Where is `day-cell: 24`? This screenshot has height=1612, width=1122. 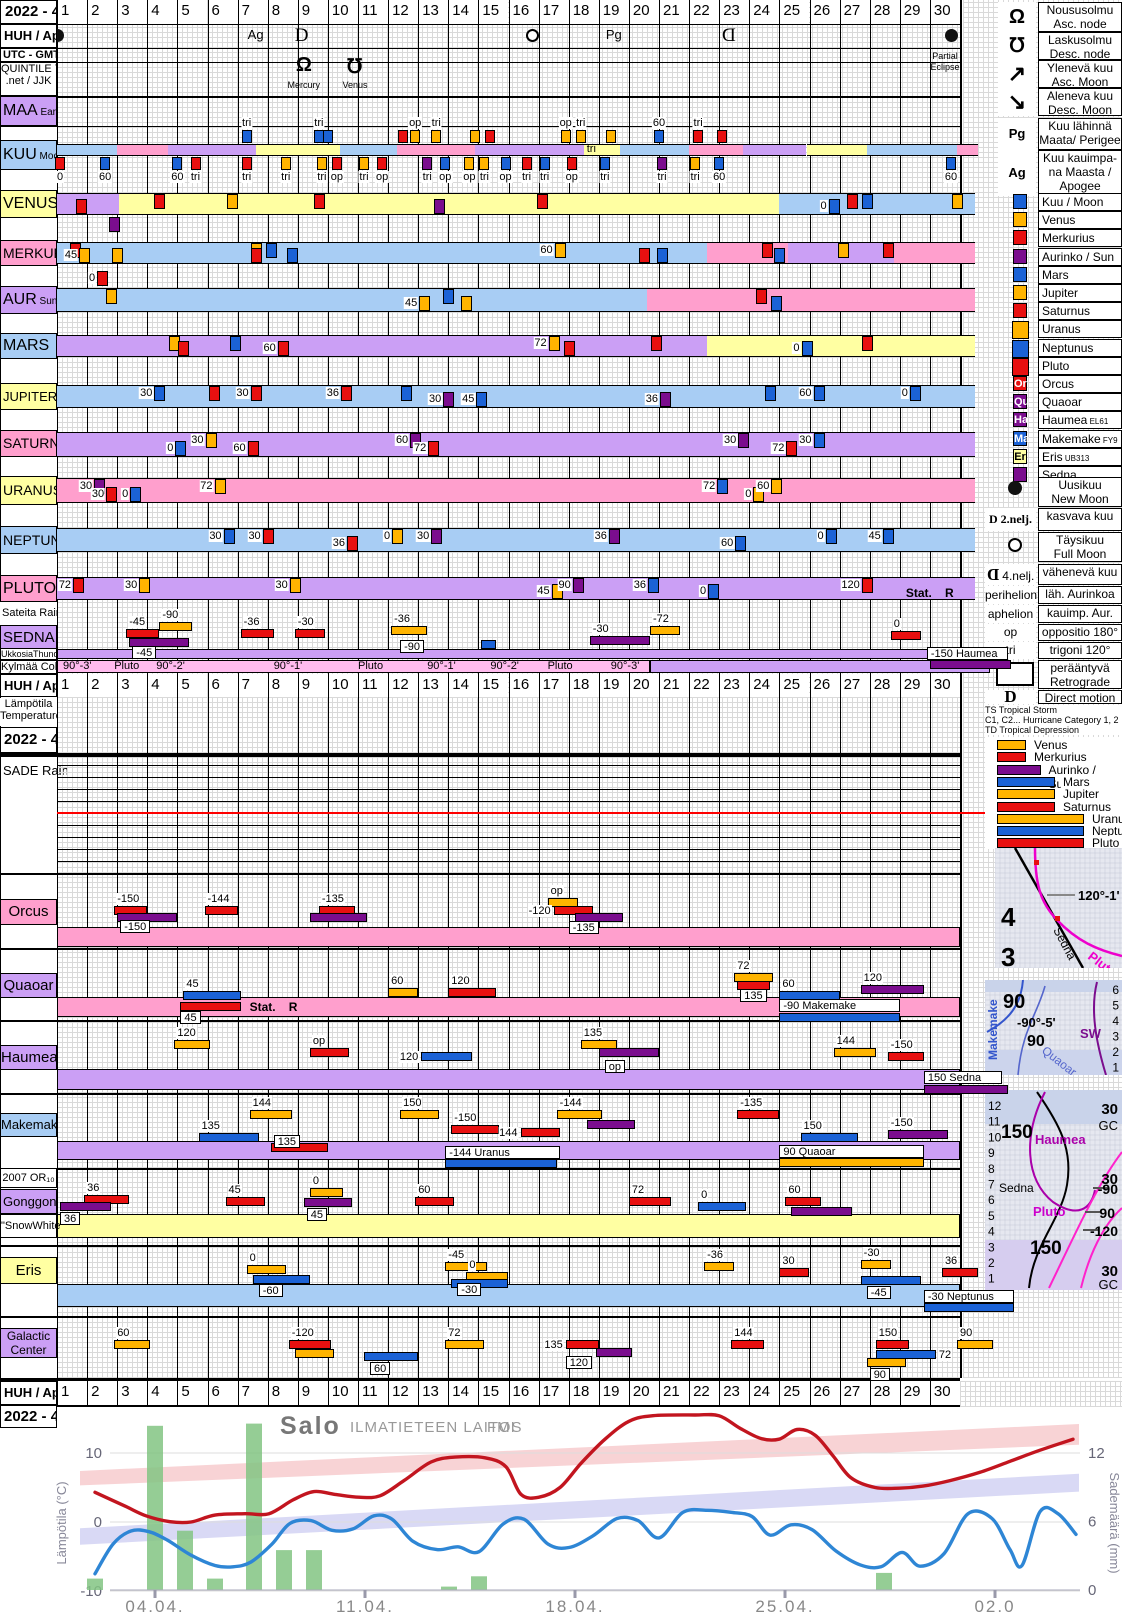 day-cell: 24 is located at coordinates (764, 1393).